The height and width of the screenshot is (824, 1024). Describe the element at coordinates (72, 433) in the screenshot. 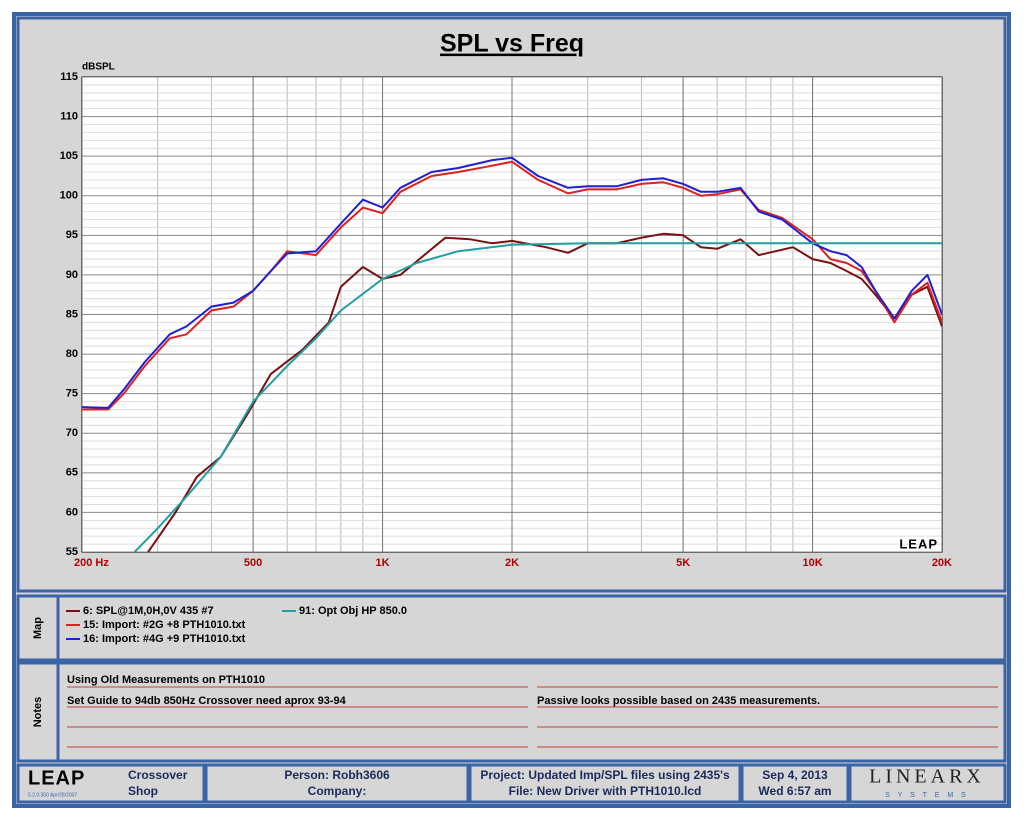

I see `y-tick-label: 70` at that location.